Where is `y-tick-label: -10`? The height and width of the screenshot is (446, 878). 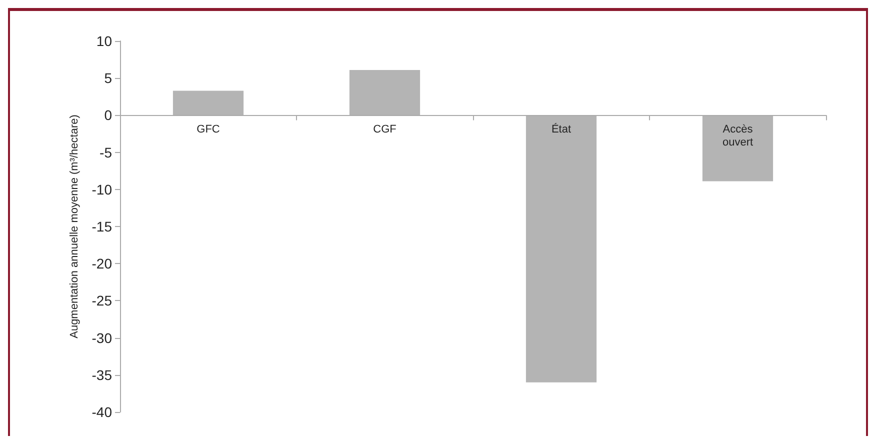
y-tick-label: -10 is located at coordinates (102, 189).